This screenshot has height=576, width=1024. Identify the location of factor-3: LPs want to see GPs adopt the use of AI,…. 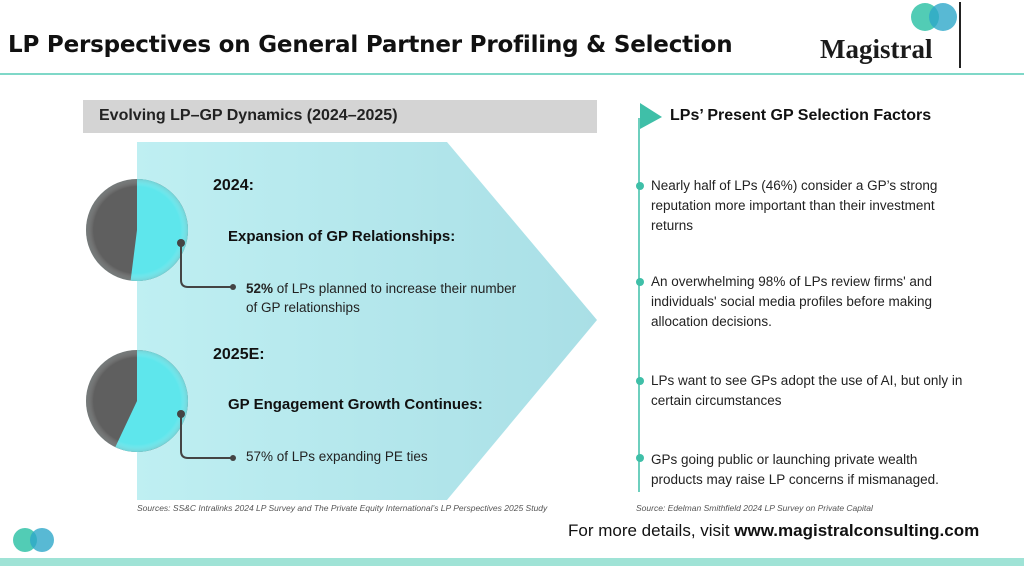
(807, 390).